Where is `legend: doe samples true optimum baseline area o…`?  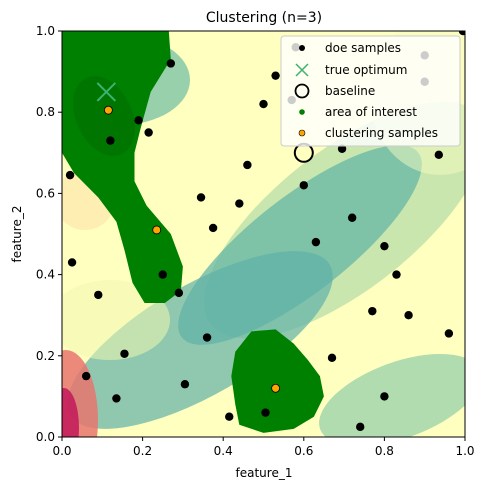 legend: doe samples true optimum baseline area o… is located at coordinates (370, 91).